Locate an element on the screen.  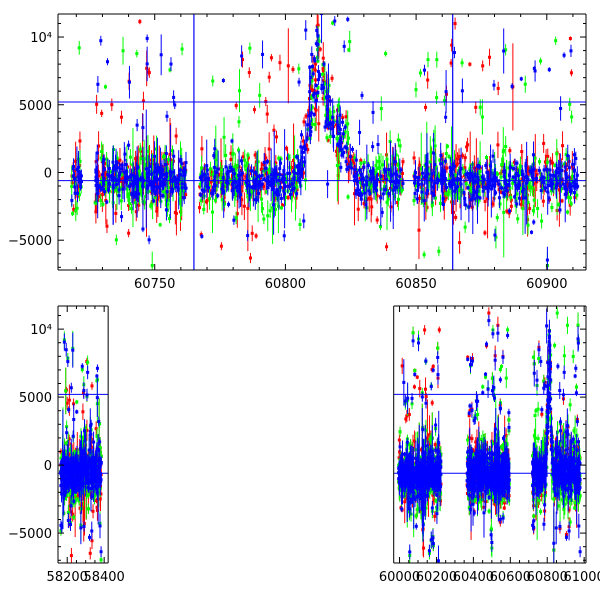
y-tick-label: 10⁴ is located at coordinates (41, 38).